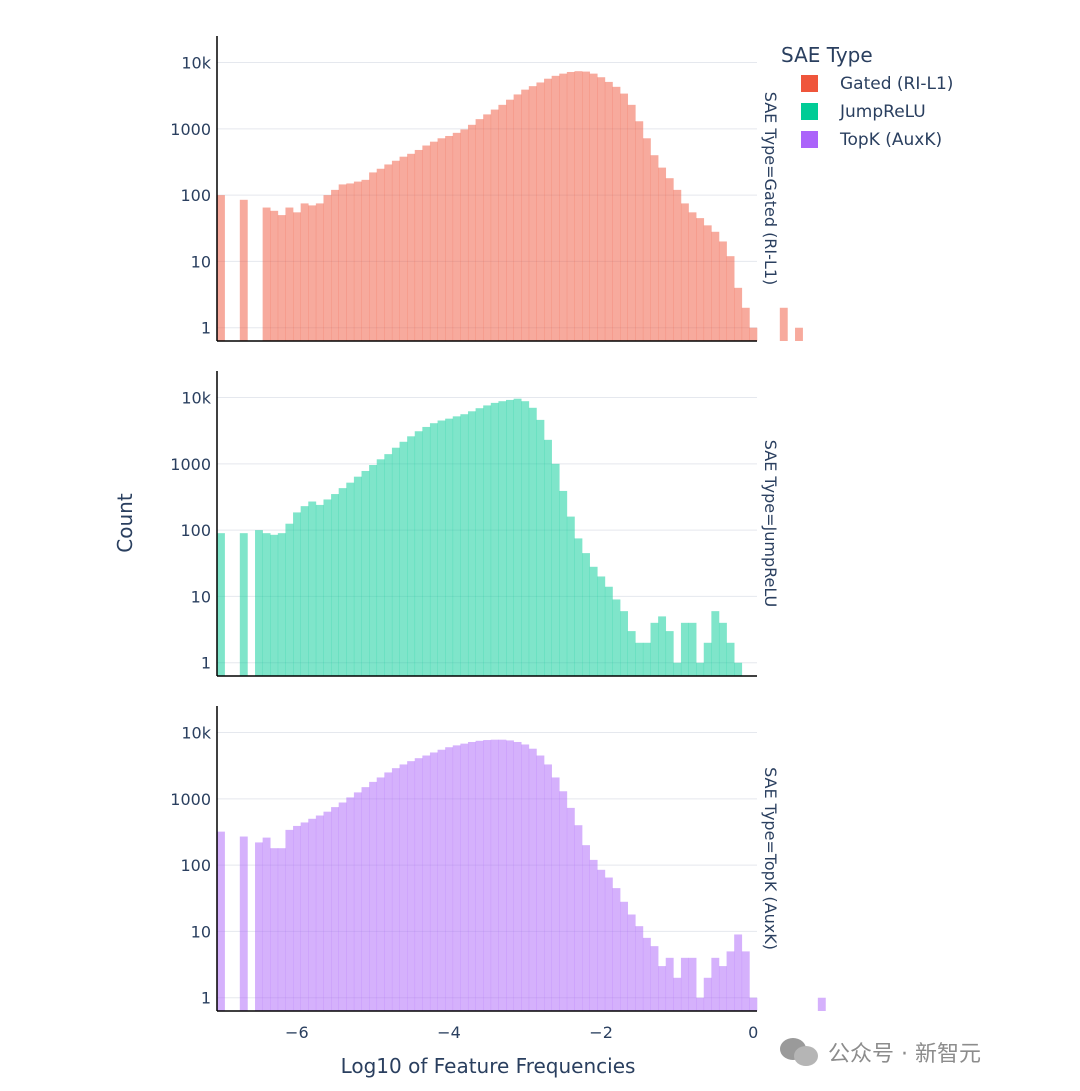 Image resolution: width=1080 pixels, height=1091 pixels. I want to click on watermark-text: 公众号 · 新智元, so click(904, 1054).